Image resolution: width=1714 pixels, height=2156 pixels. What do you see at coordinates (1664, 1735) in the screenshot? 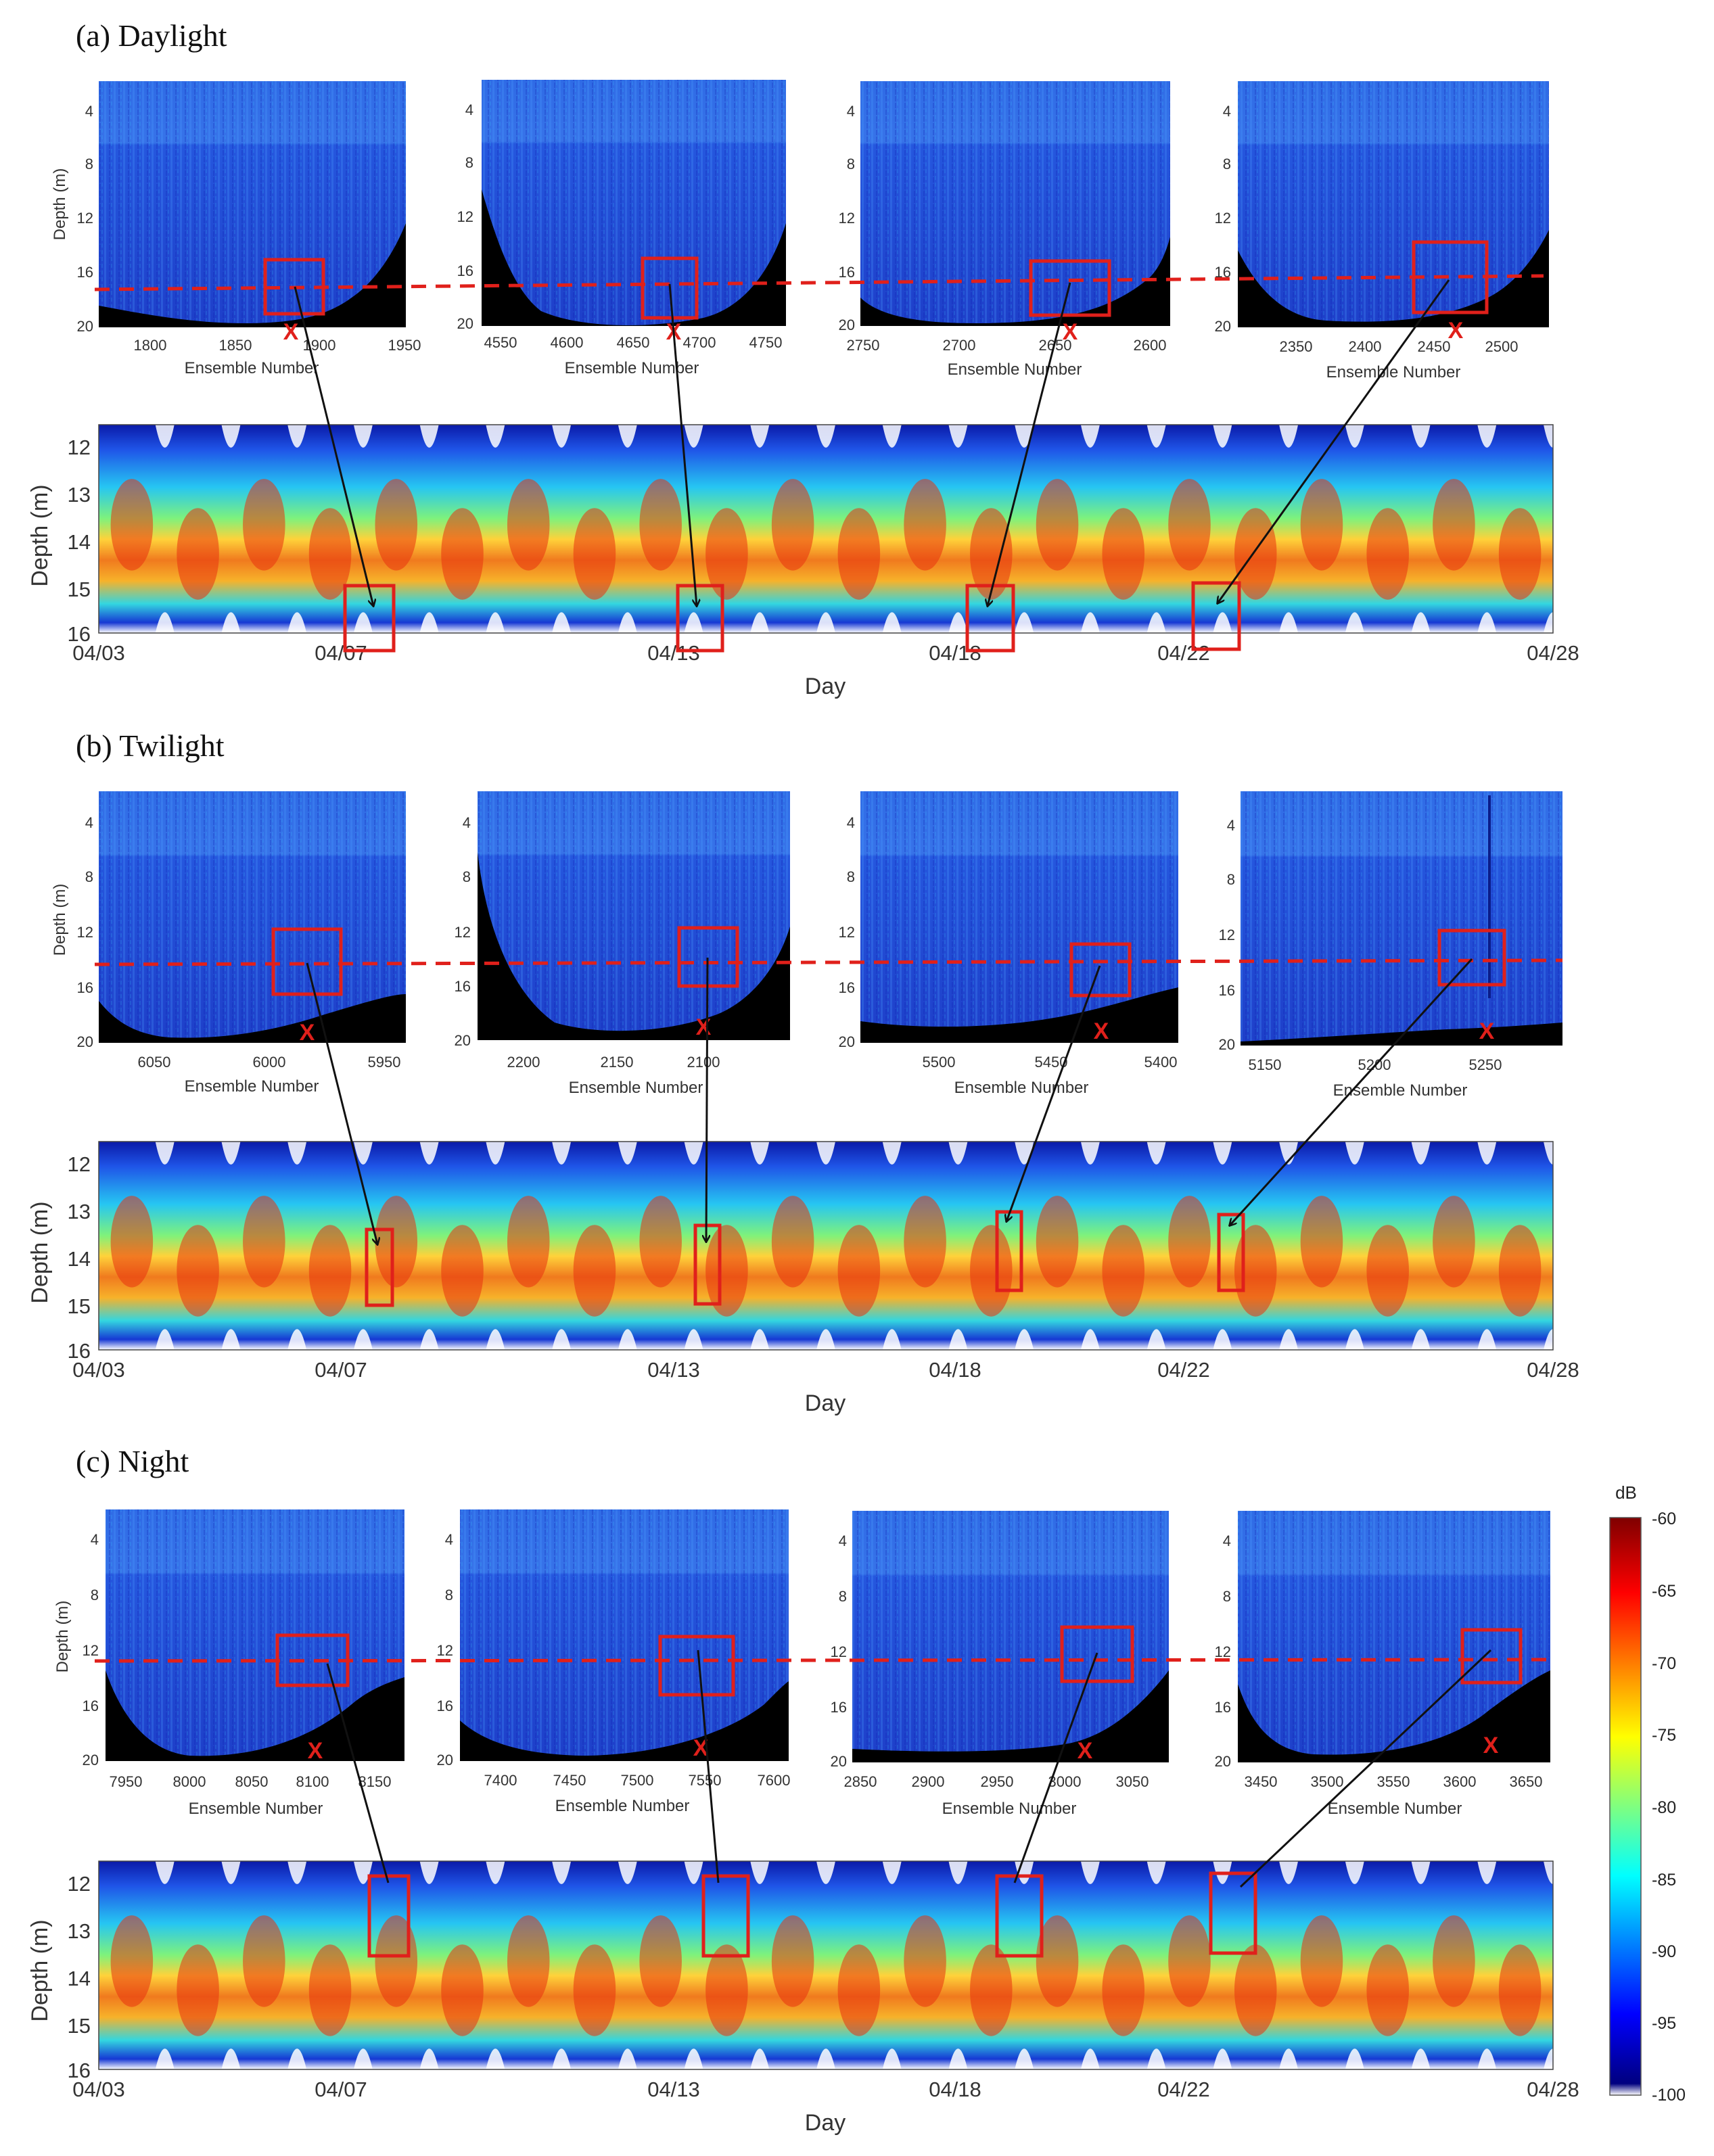
I see `colorbar-tick: -75` at bounding box center [1664, 1735].